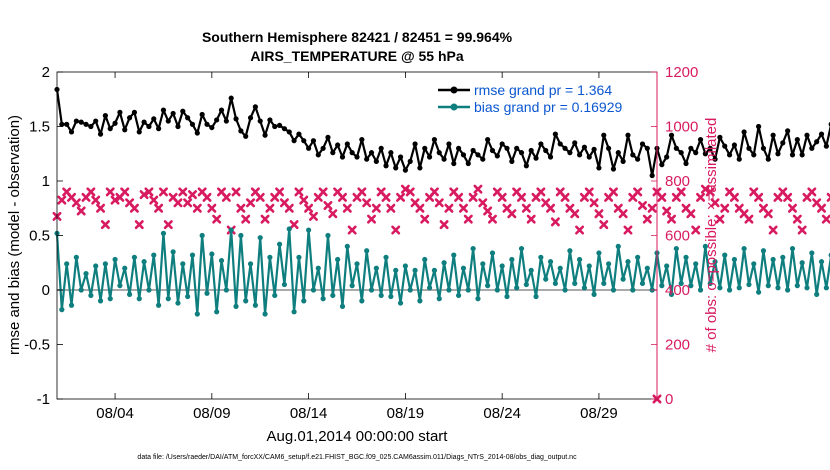 This screenshot has height=470, width=830. I want to click on left-tick-label: -0.5, so click(37, 345).